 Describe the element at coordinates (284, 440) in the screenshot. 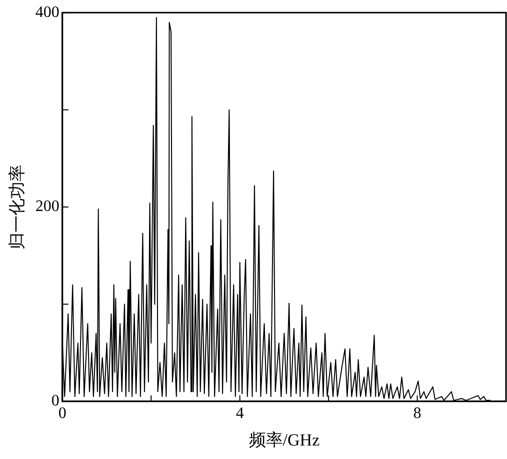

I see `x-axis-title: 频率/GHz` at that location.